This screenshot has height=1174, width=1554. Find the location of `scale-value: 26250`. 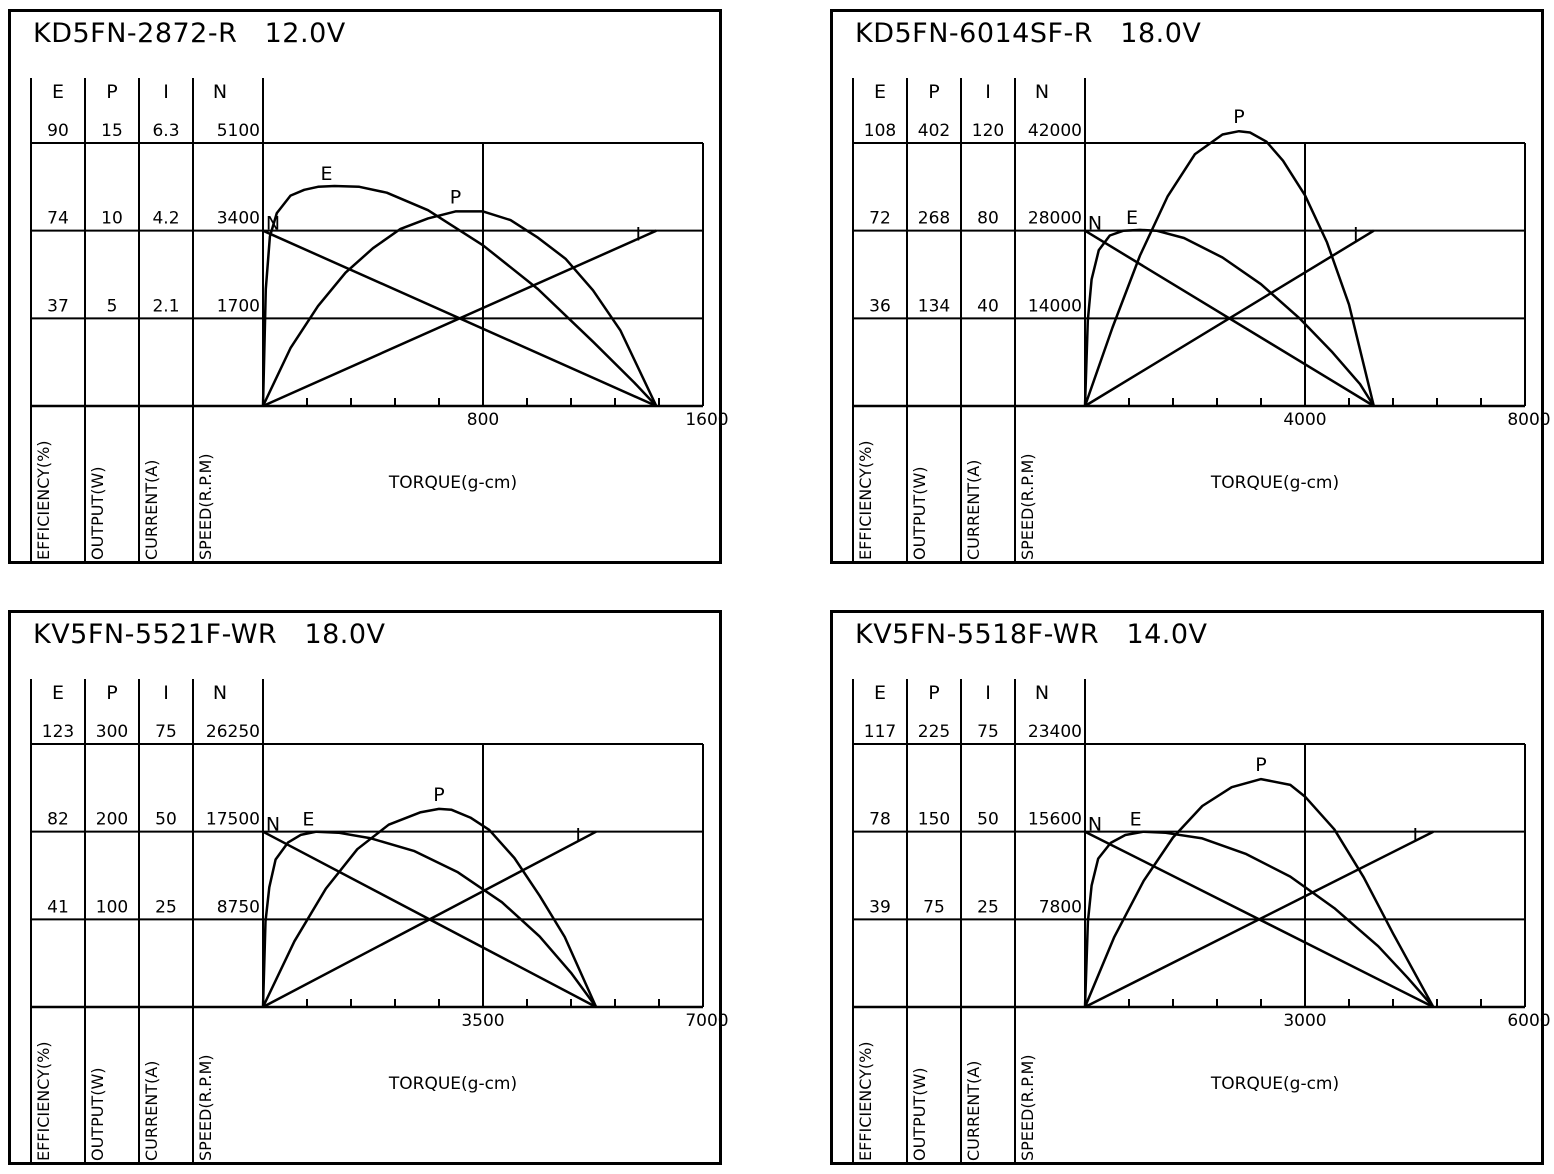

scale-value: 26250 is located at coordinates (233, 732).